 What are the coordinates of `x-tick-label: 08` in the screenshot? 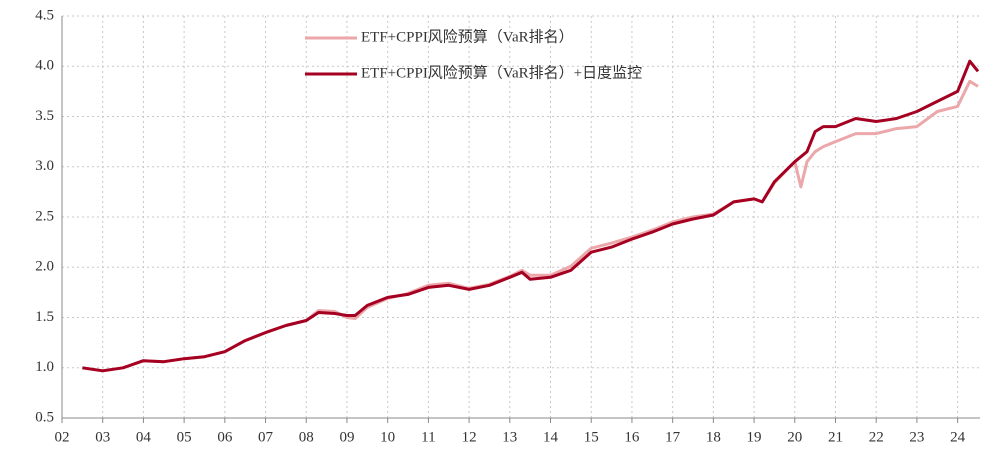 It's located at (306, 437).